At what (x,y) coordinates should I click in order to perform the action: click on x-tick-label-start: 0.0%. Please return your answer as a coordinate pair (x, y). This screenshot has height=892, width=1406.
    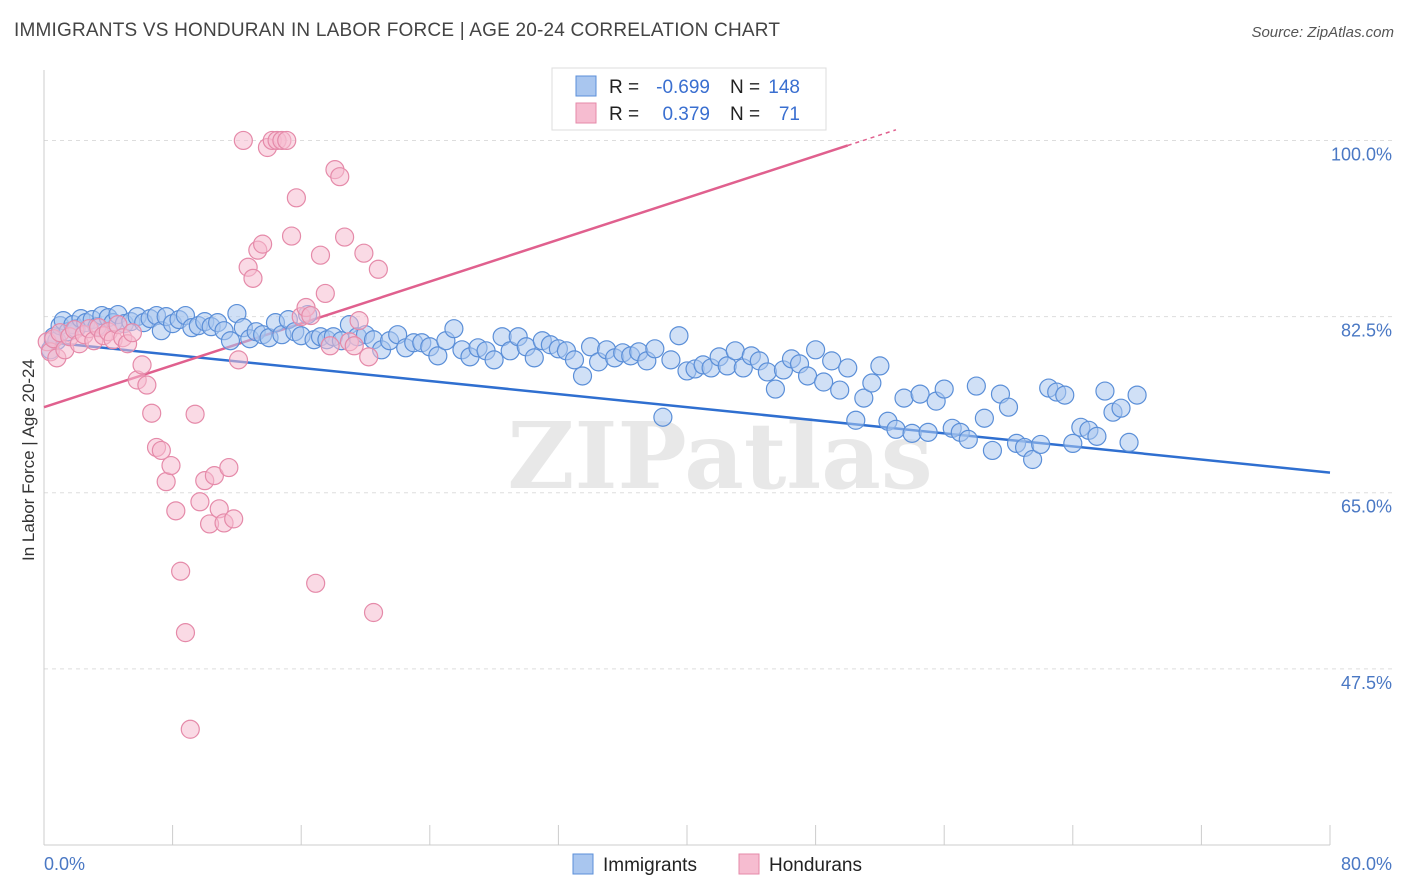
    Looking at the image, I should click on (64, 864).